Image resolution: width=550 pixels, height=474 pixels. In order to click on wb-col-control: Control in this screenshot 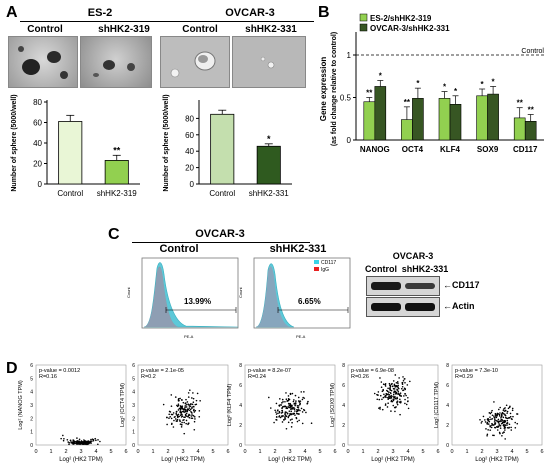, I will do `click(381, 269)`.